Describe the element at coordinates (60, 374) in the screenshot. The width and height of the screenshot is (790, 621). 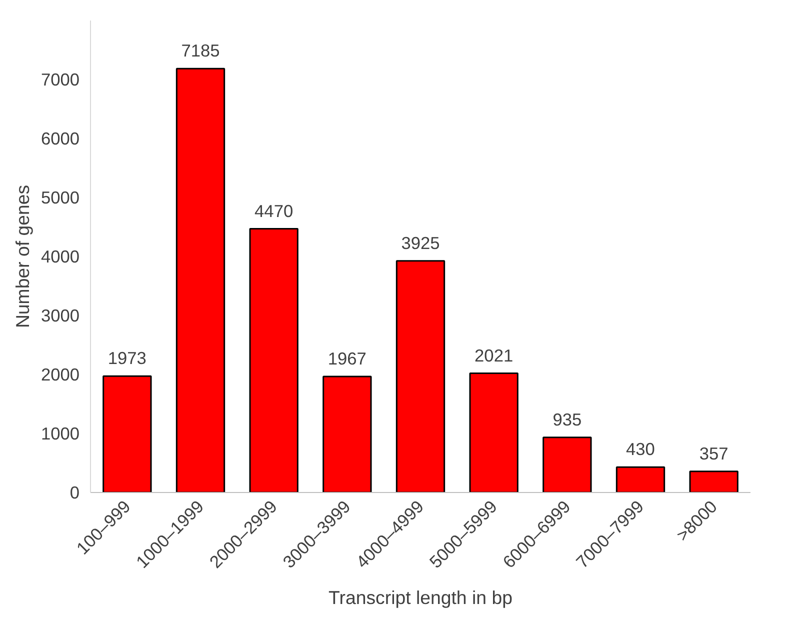
I see `y-tick-label: 2000` at that location.